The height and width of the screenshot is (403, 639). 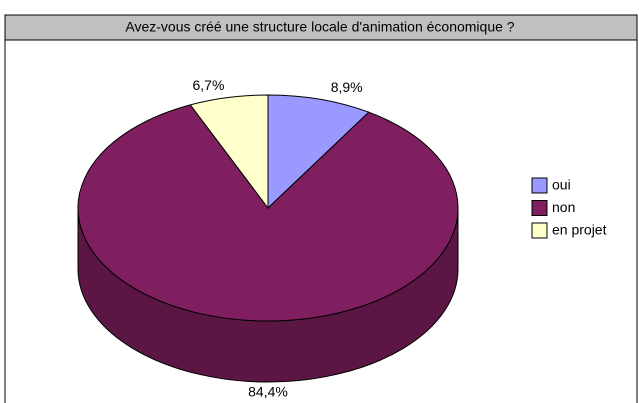 I want to click on legend-label: non, so click(x=563, y=207).